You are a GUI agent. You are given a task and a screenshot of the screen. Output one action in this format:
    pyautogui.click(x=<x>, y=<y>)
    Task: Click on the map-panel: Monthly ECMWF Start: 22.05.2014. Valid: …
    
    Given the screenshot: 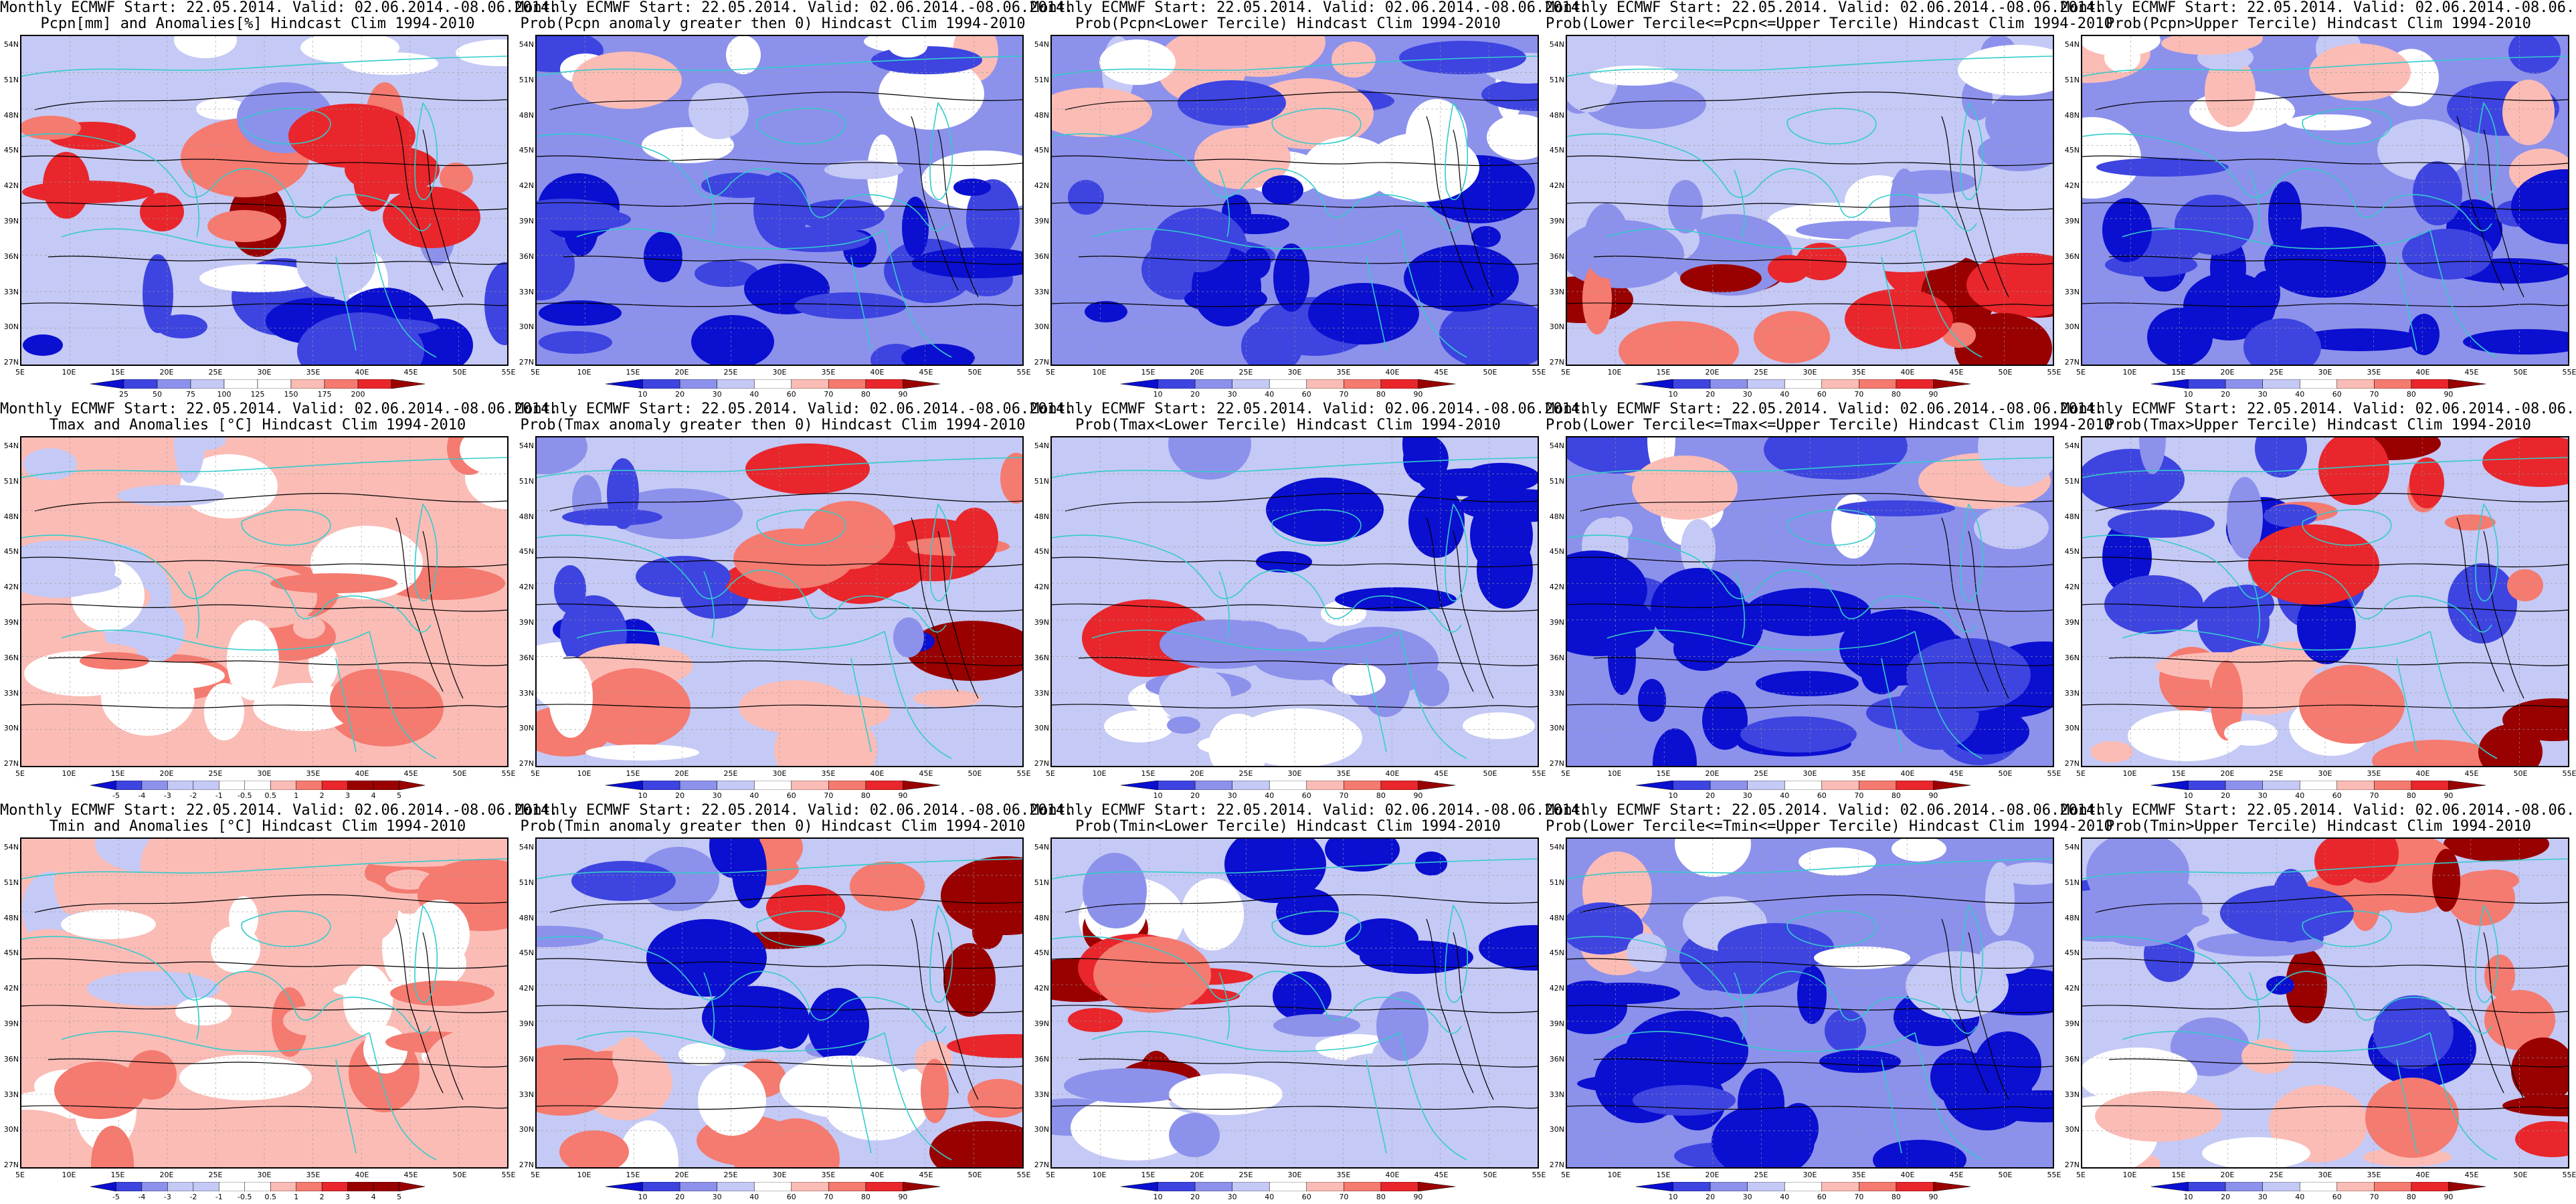 What is the action you would take?
    pyautogui.click(x=1309, y=602)
    